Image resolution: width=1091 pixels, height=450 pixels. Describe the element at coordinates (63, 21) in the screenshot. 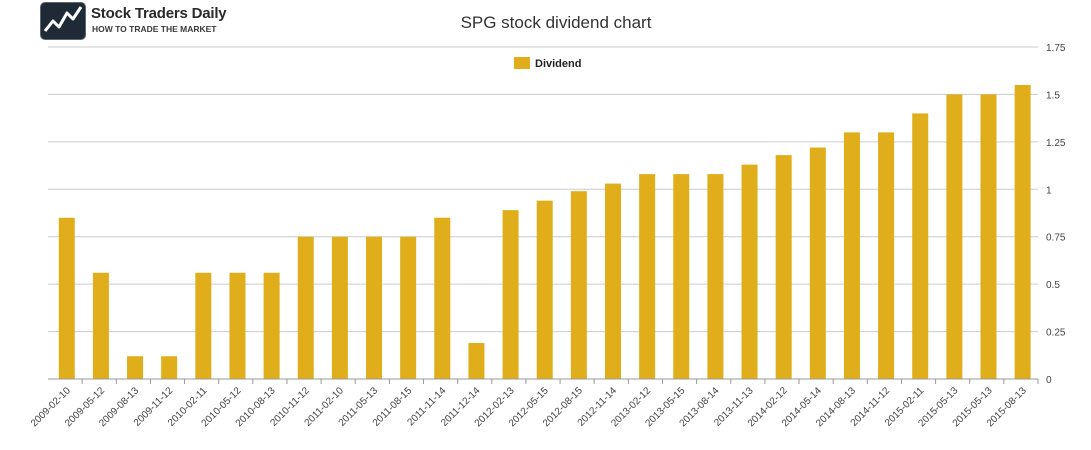

I see `chart-logo-icon` at that location.